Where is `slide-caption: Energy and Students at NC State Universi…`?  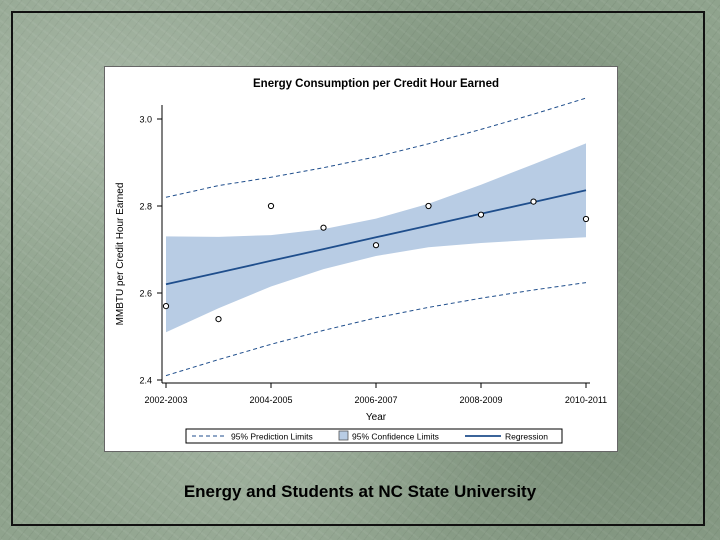 slide-caption: Energy and Students at NC State Universi… is located at coordinates (360, 491).